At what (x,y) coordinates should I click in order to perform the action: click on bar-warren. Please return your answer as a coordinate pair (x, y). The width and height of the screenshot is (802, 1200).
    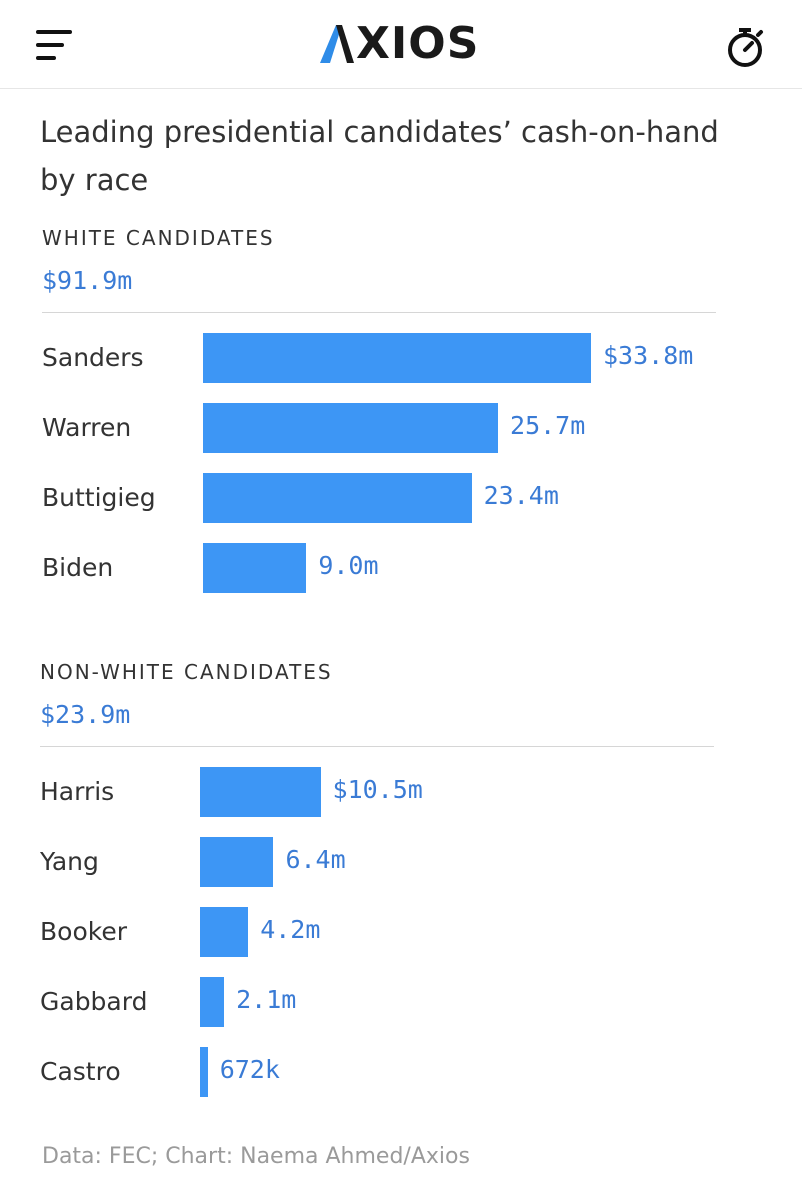
    Looking at the image, I should click on (351, 428).